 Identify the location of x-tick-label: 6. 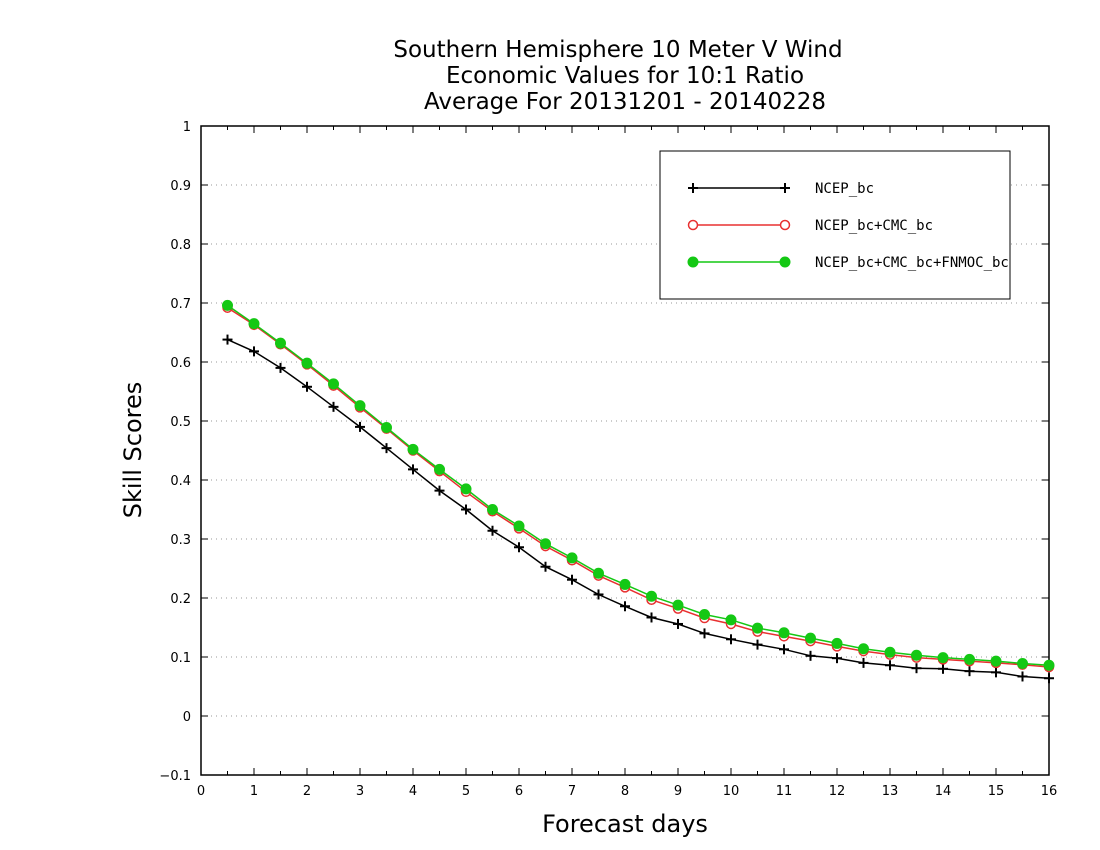
(519, 791).